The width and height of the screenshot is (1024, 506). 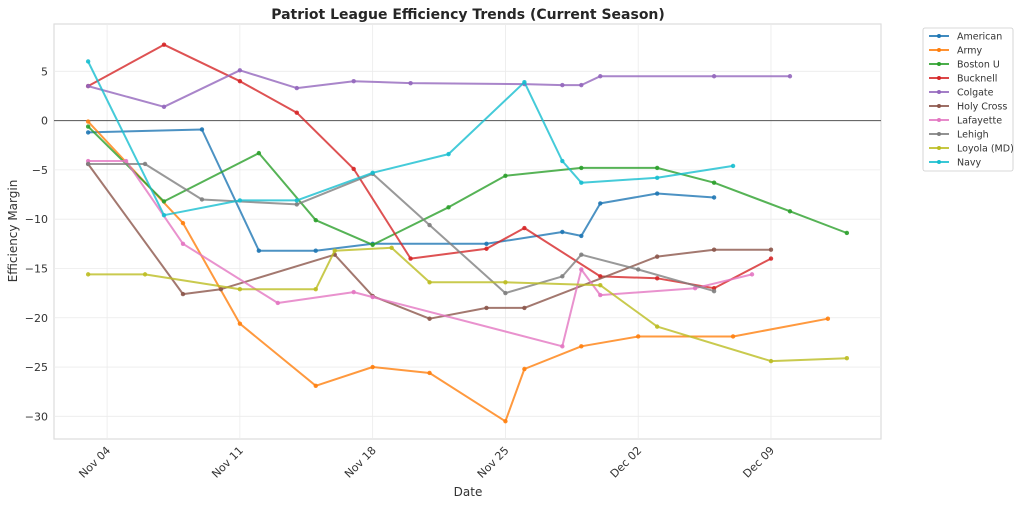 What do you see at coordinates (36, 416) in the screenshot?
I see `y-tick-label: −30` at bounding box center [36, 416].